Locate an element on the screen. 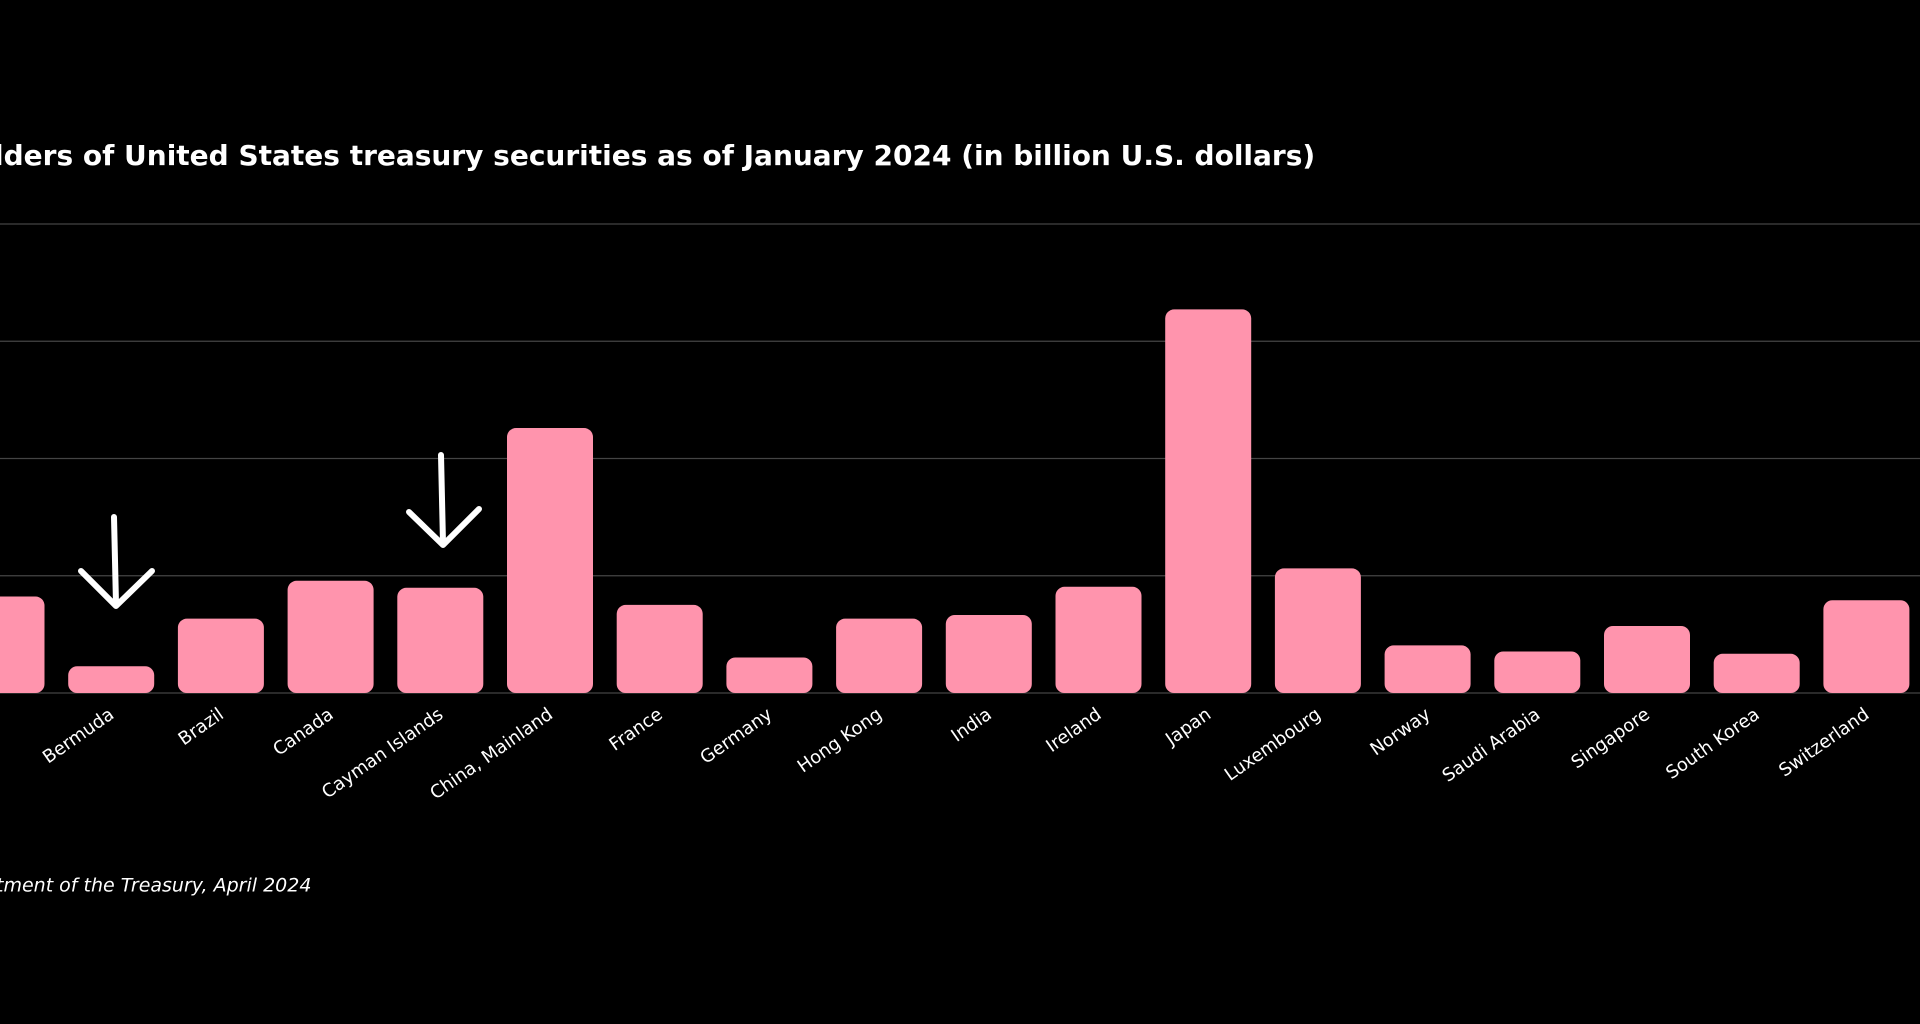 This screenshot has width=1920, height=1024. source: tment of the Treasury, April 2024 is located at coordinates (155, 886).